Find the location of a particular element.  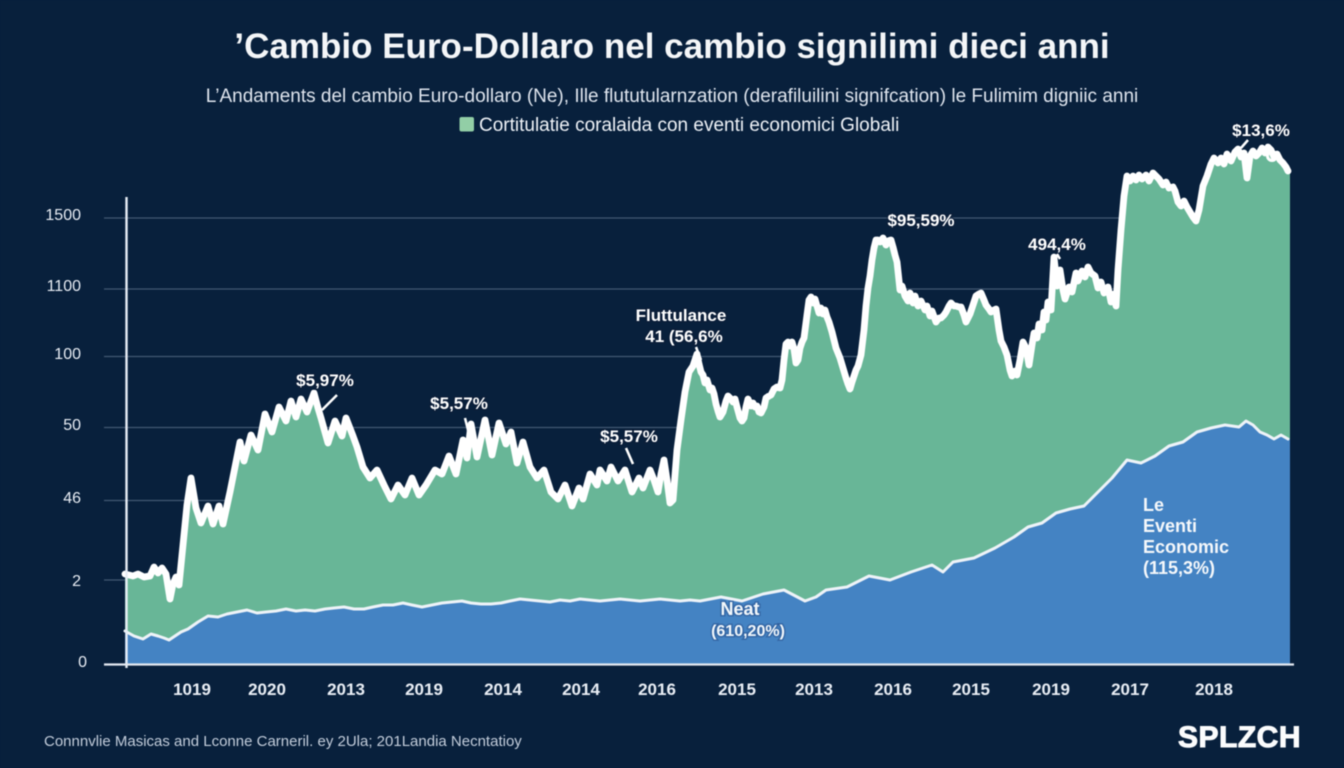

svg-text: 2018 is located at coordinates (1214, 689).